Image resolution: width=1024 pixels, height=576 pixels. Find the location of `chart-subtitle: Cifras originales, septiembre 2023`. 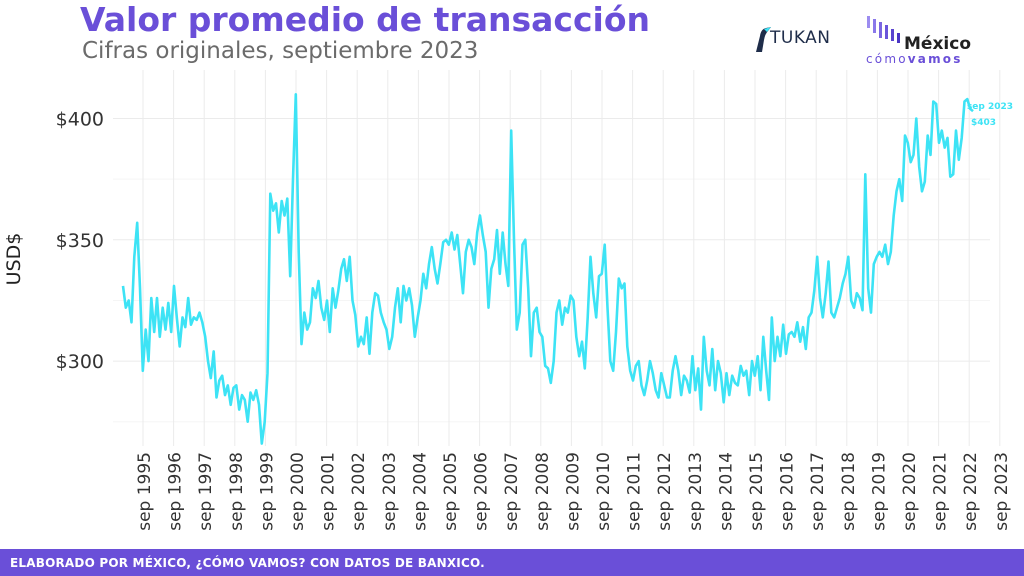

chart-subtitle: Cifras originales, septiembre 2023 is located at coordinates (280, 51).